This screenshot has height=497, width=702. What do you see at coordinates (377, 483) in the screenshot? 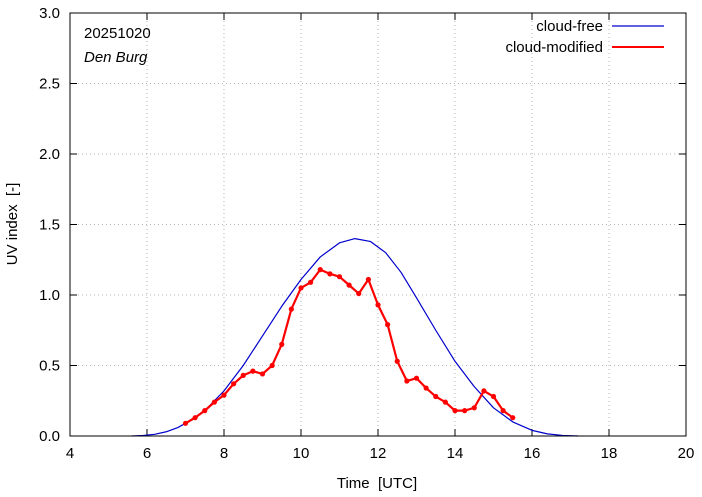
I see `x-axis-title: Time [UTC]` at bounding box center [377, 483].